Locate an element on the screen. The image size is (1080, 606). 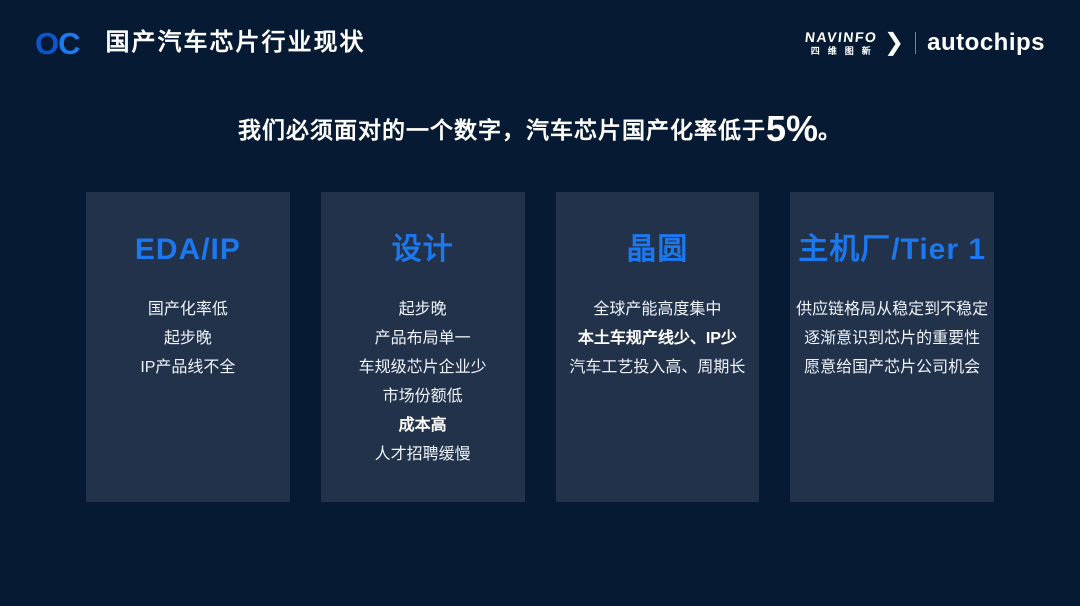
card-line: 成本高 is located at coordinates (422, 425).